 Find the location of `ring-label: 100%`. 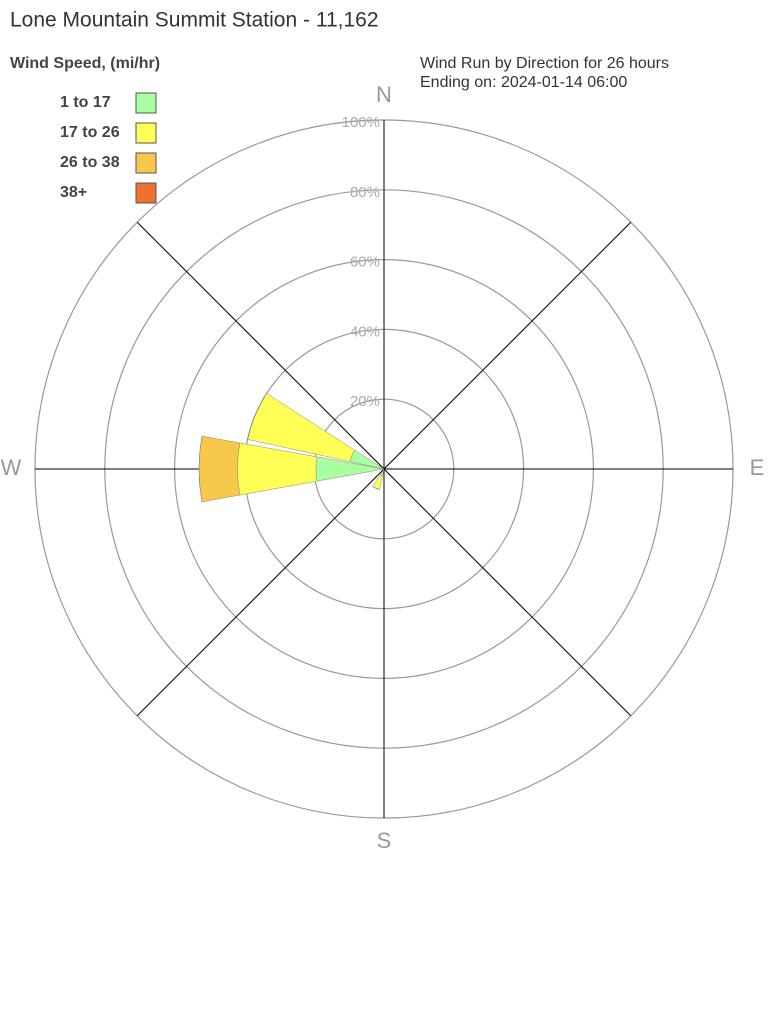

ring-label: 100% is located at coordinates (361, 122).